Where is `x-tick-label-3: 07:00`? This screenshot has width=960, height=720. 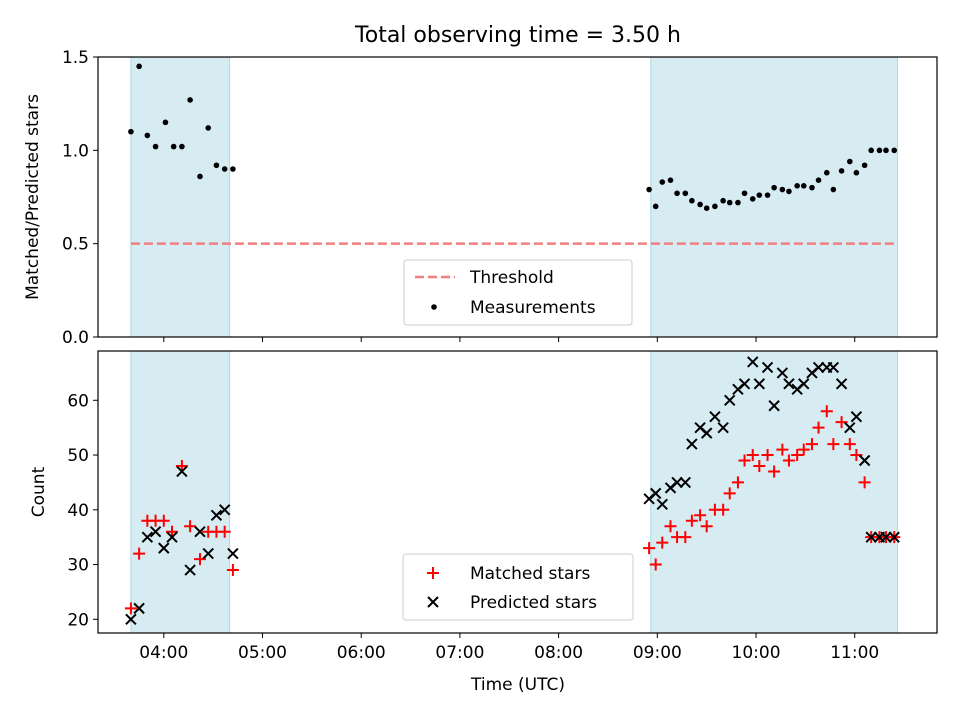 x-tick-label-3: 07:00 is located at coordinates (459, 653).